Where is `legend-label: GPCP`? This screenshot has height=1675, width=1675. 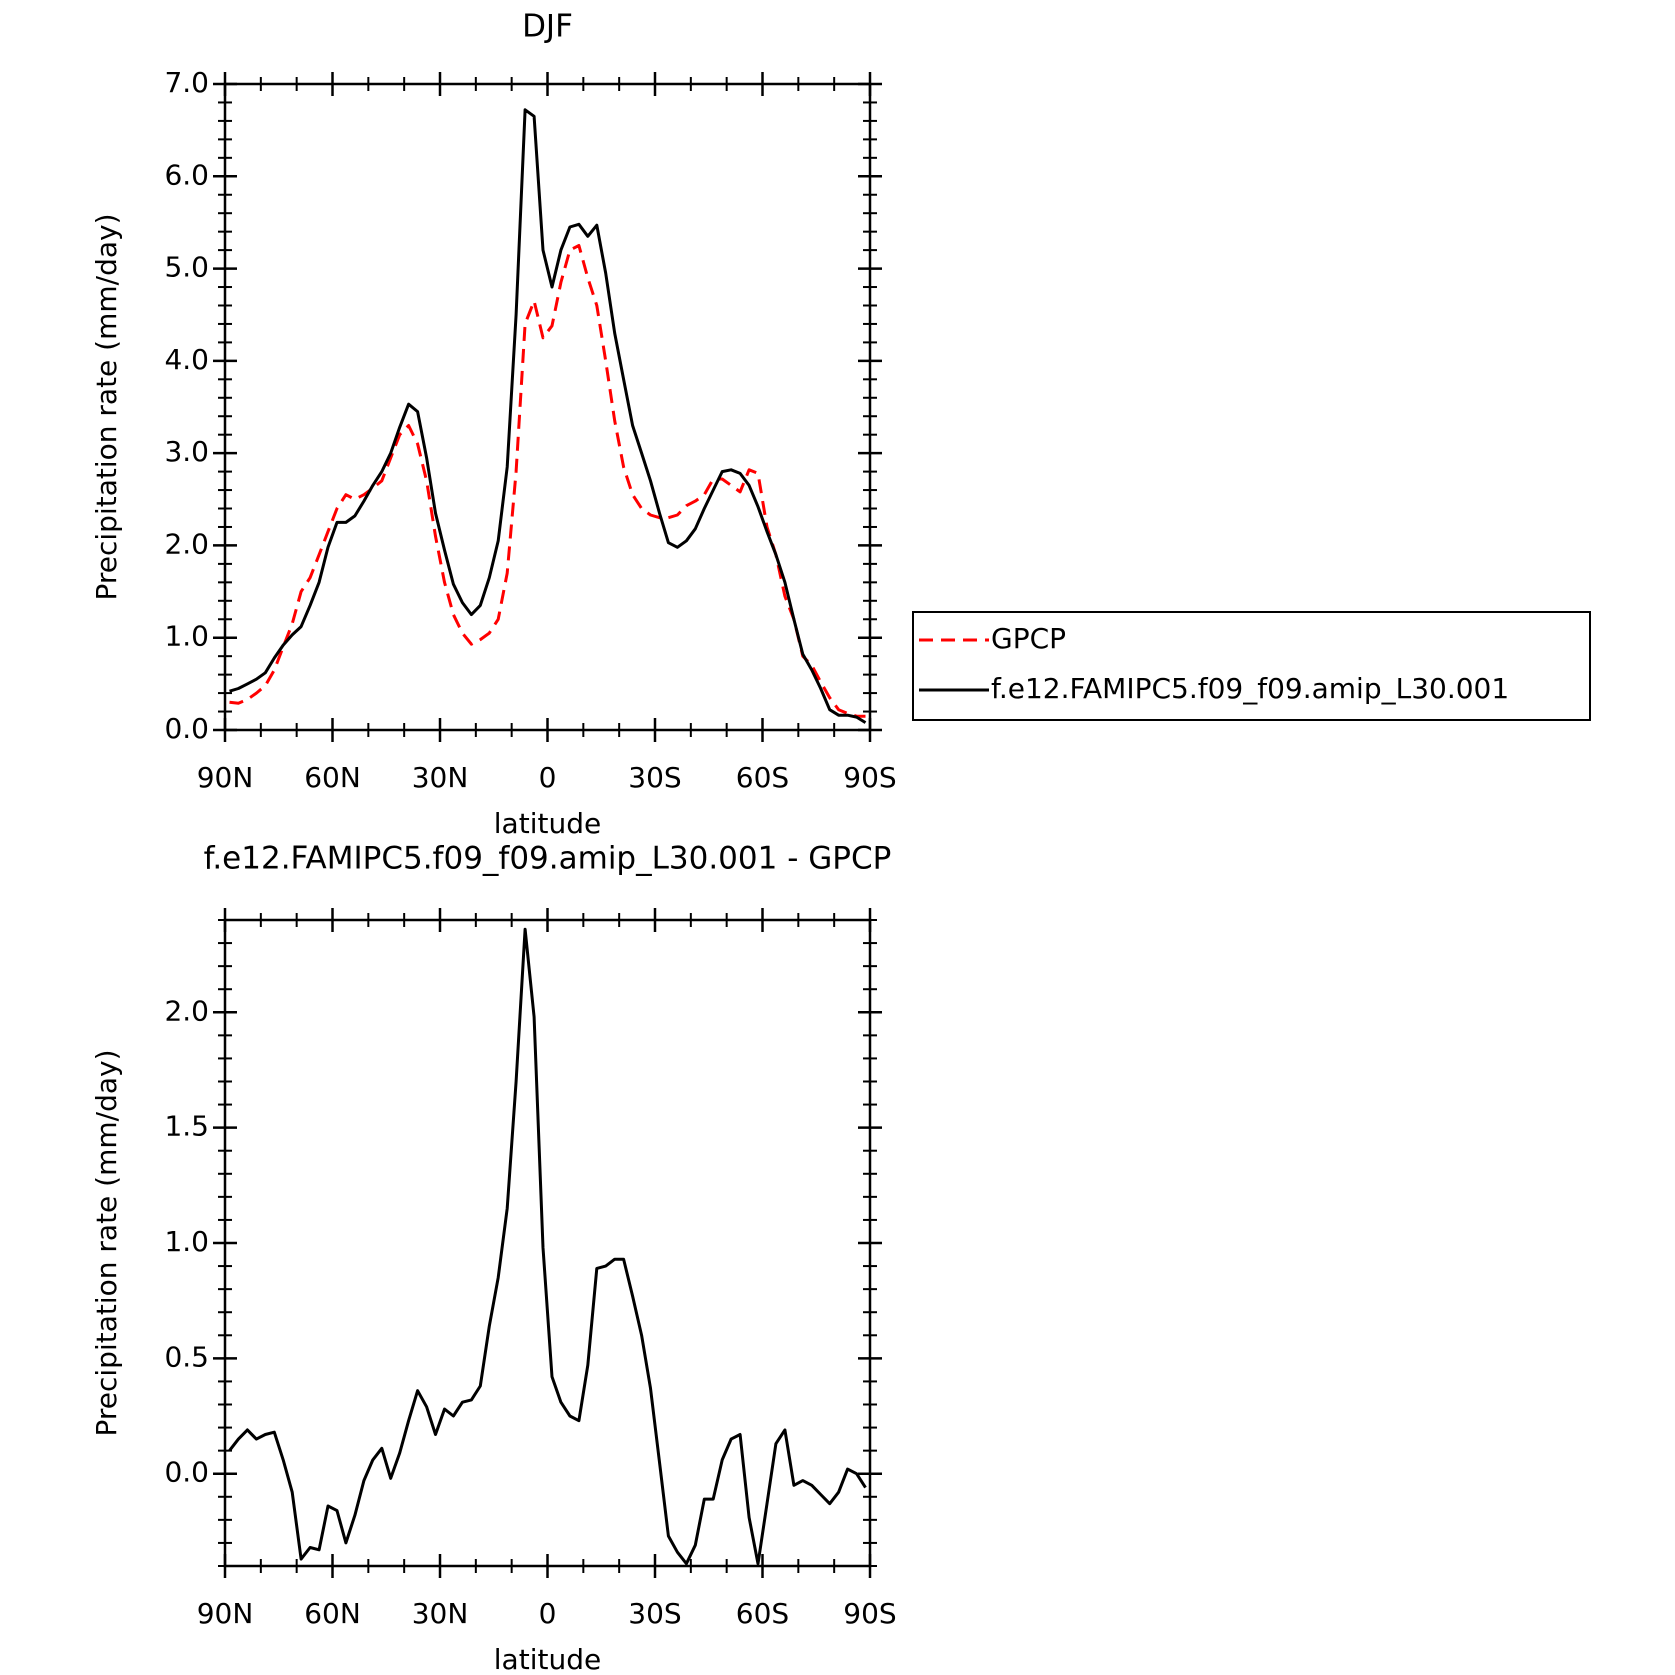 legend-label: GPCP is located at coordinates (1028, 638).